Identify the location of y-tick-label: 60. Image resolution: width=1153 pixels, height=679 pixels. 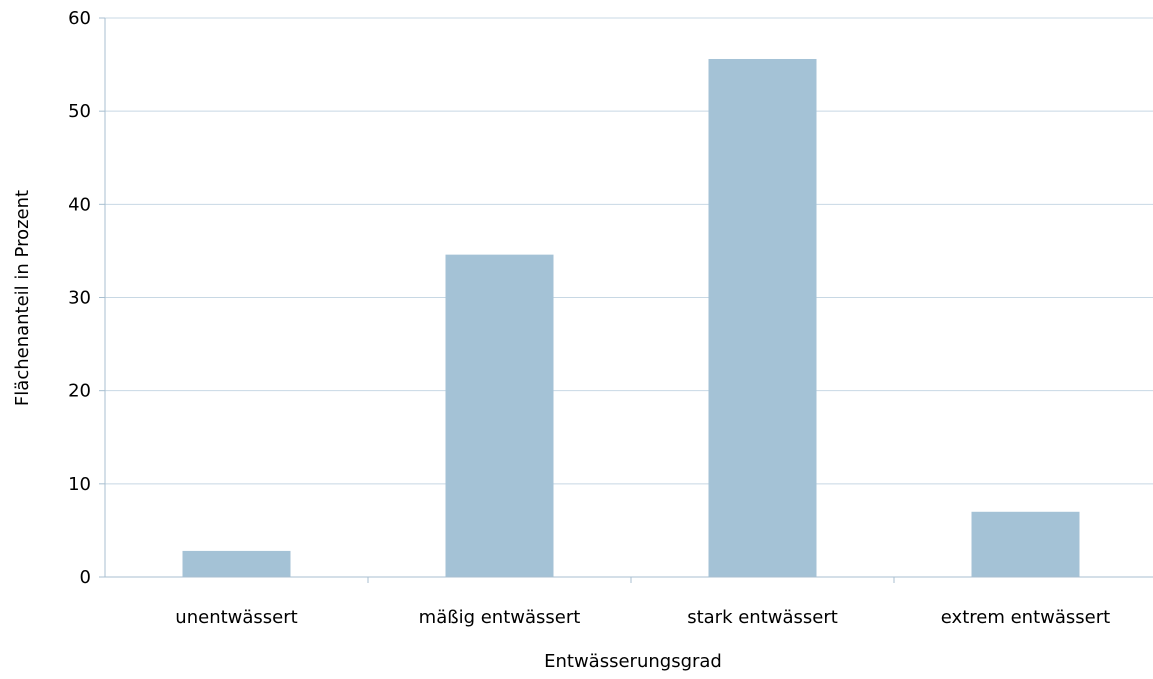
(79, 18).